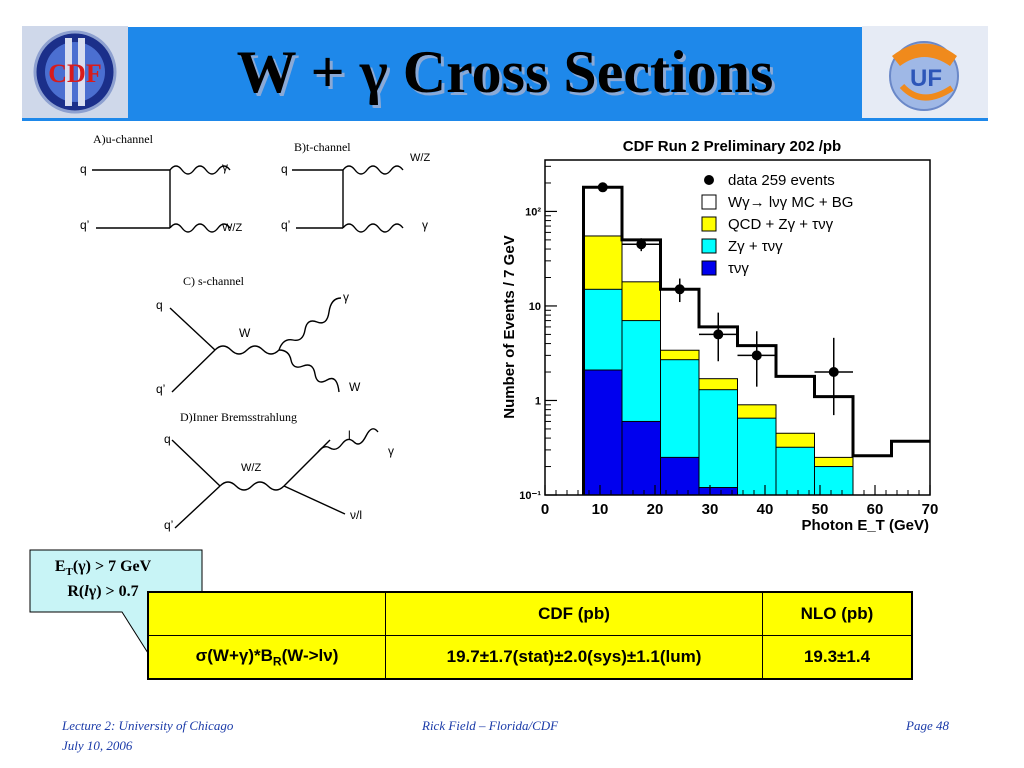 The width and height of the screenshot is (1024, 768). What do you see at coordinates (655, 509) in the screenshot?
I see `x-tick-label-2: 20` at bounding box center [655, 509].